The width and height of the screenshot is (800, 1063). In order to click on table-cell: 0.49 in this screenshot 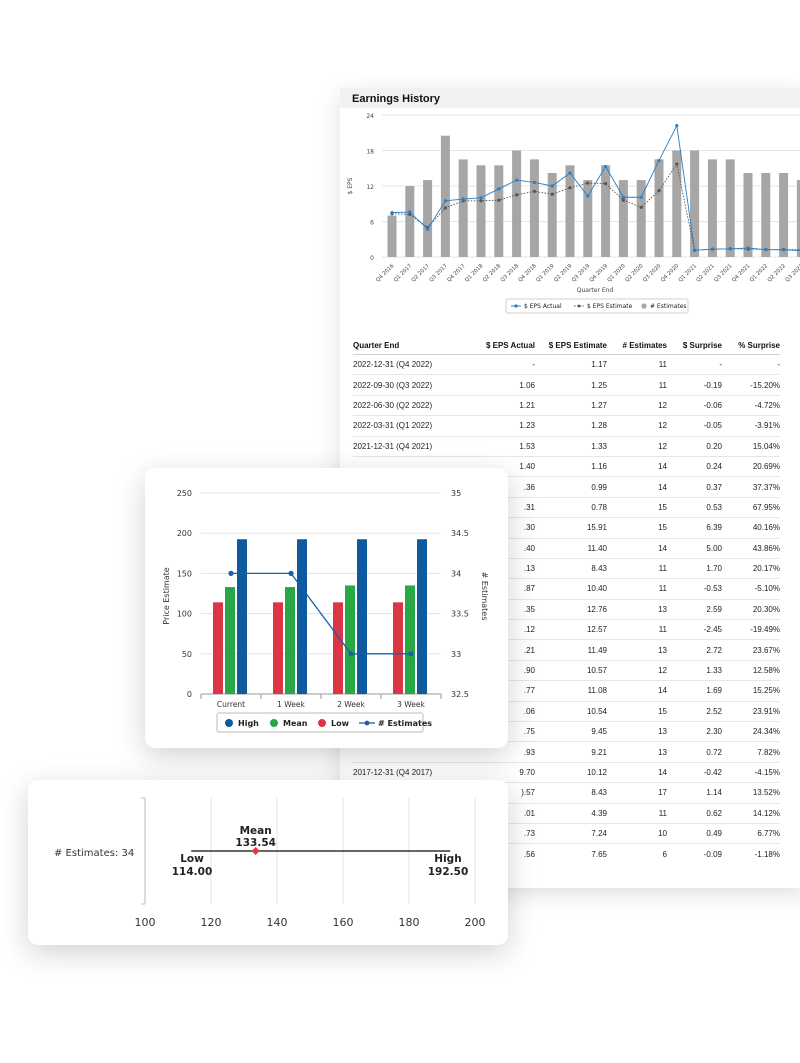, I will do `click(694, 833)`.